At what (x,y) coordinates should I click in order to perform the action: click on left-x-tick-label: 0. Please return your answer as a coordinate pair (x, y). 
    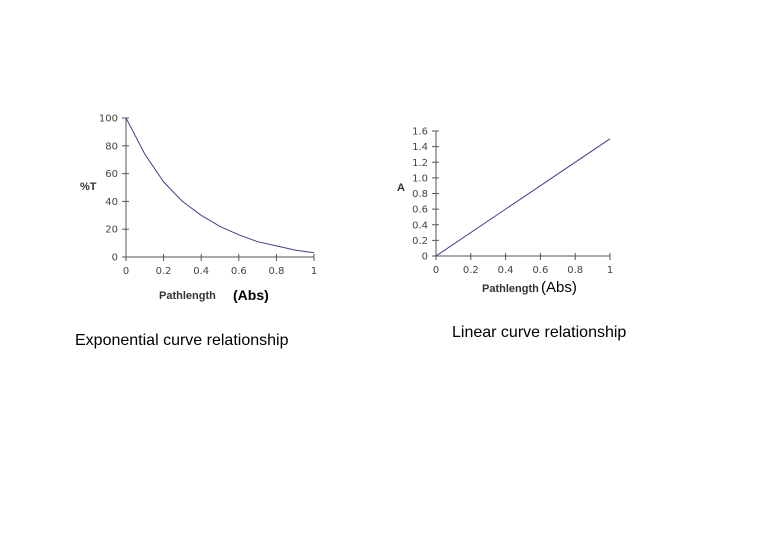
    Looking at the image, I should click on (126, 271).